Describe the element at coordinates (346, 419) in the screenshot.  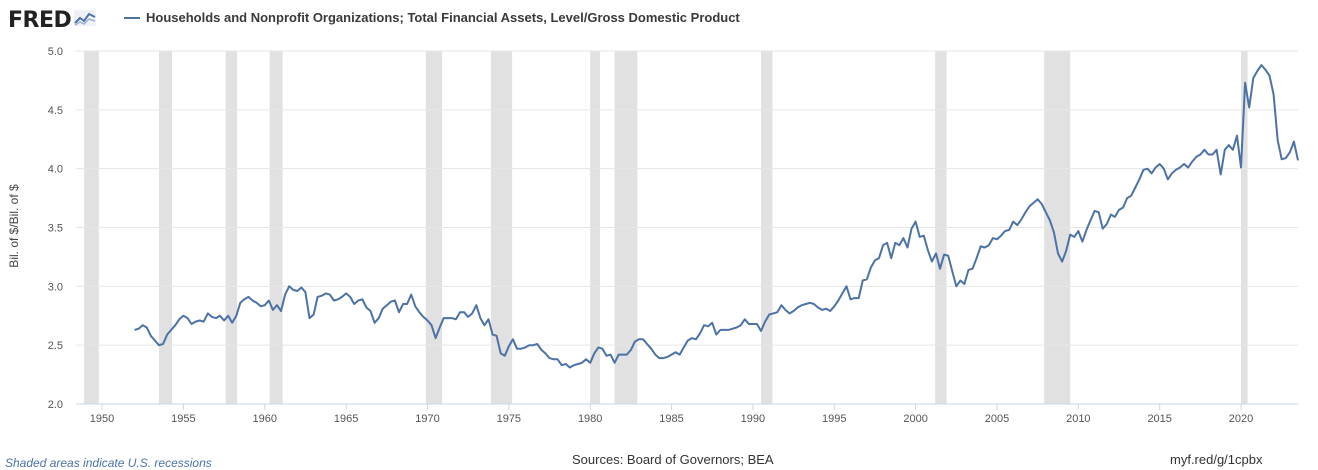
I see `x-tick-label-3: 1965` at that location.